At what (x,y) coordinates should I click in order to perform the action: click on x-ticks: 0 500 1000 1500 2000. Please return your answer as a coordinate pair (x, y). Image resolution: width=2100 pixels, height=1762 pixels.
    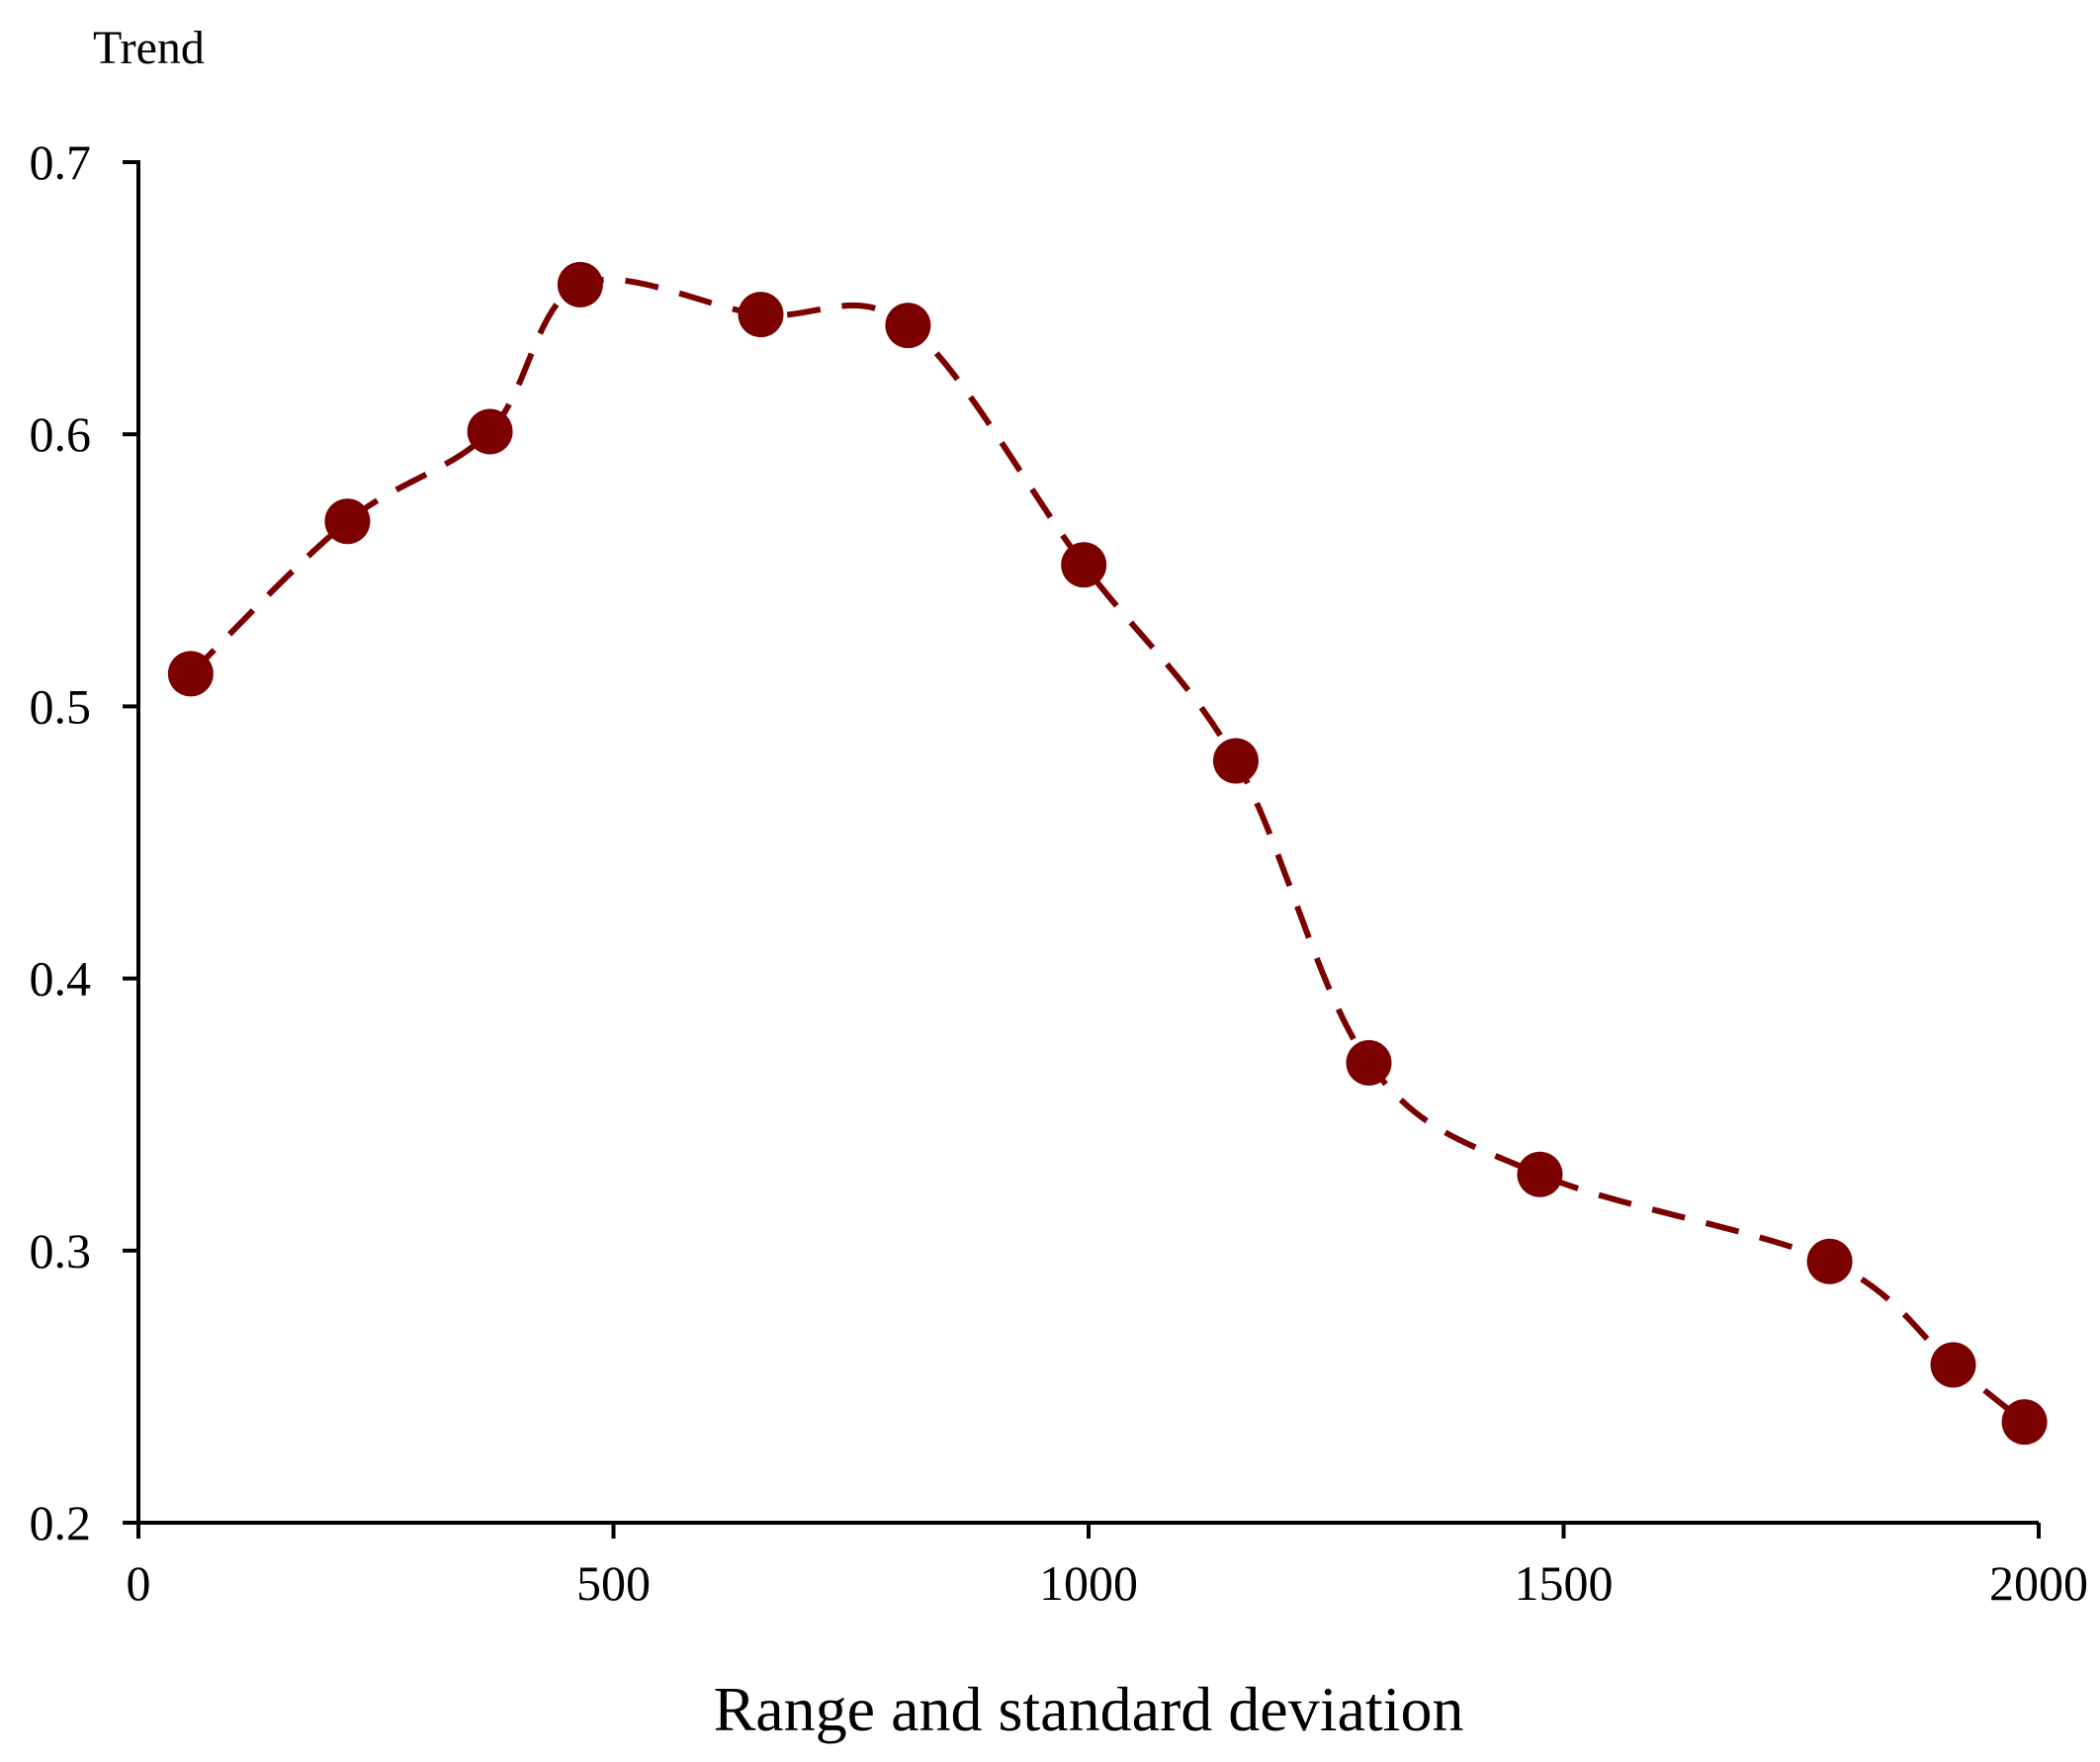
    Looking at the image, I should click on (1107, 1567).